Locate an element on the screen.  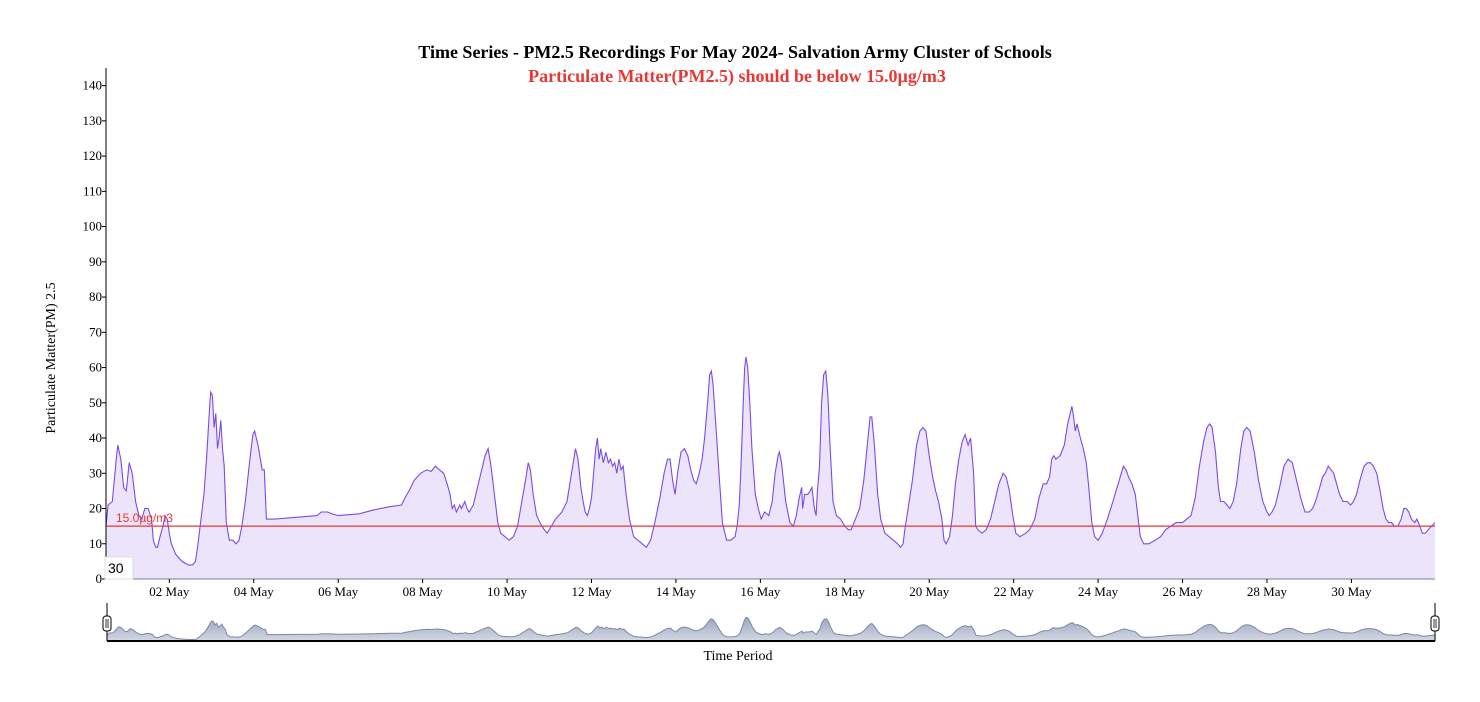
x-tick-label: 12 May is located at coordinates (591, 591).